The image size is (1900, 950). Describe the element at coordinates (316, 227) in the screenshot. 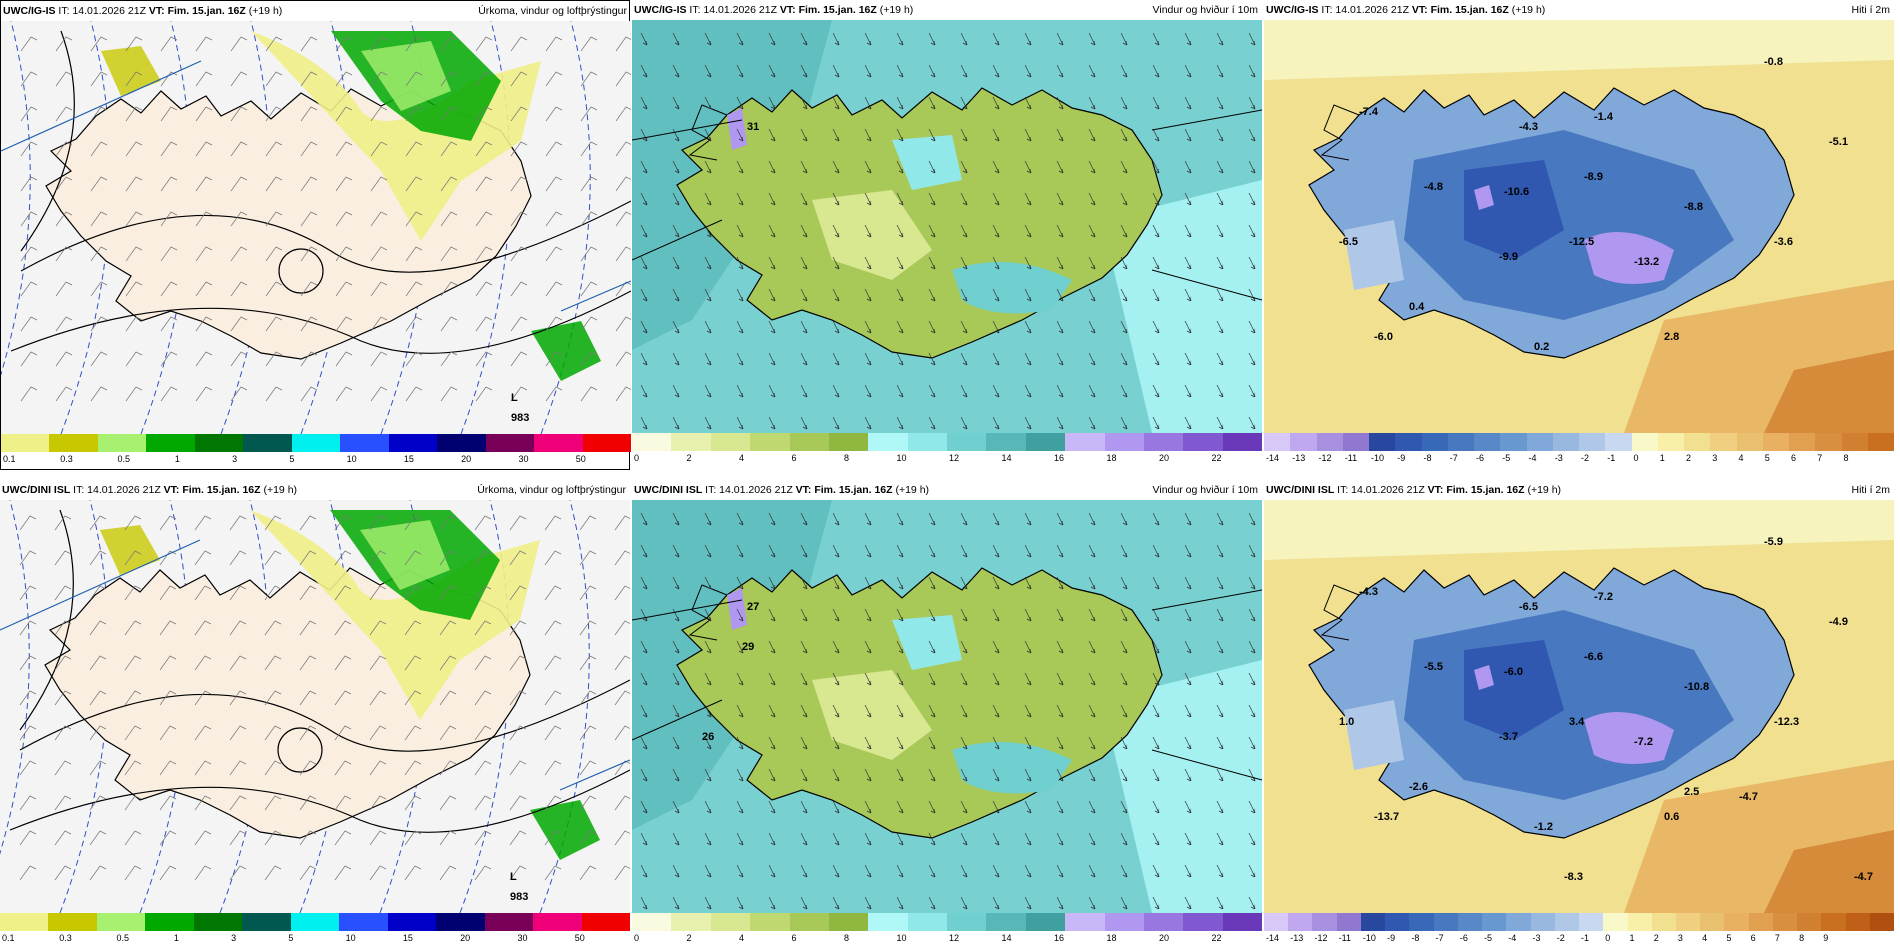

I see `forecast-map: L 983` at that location.